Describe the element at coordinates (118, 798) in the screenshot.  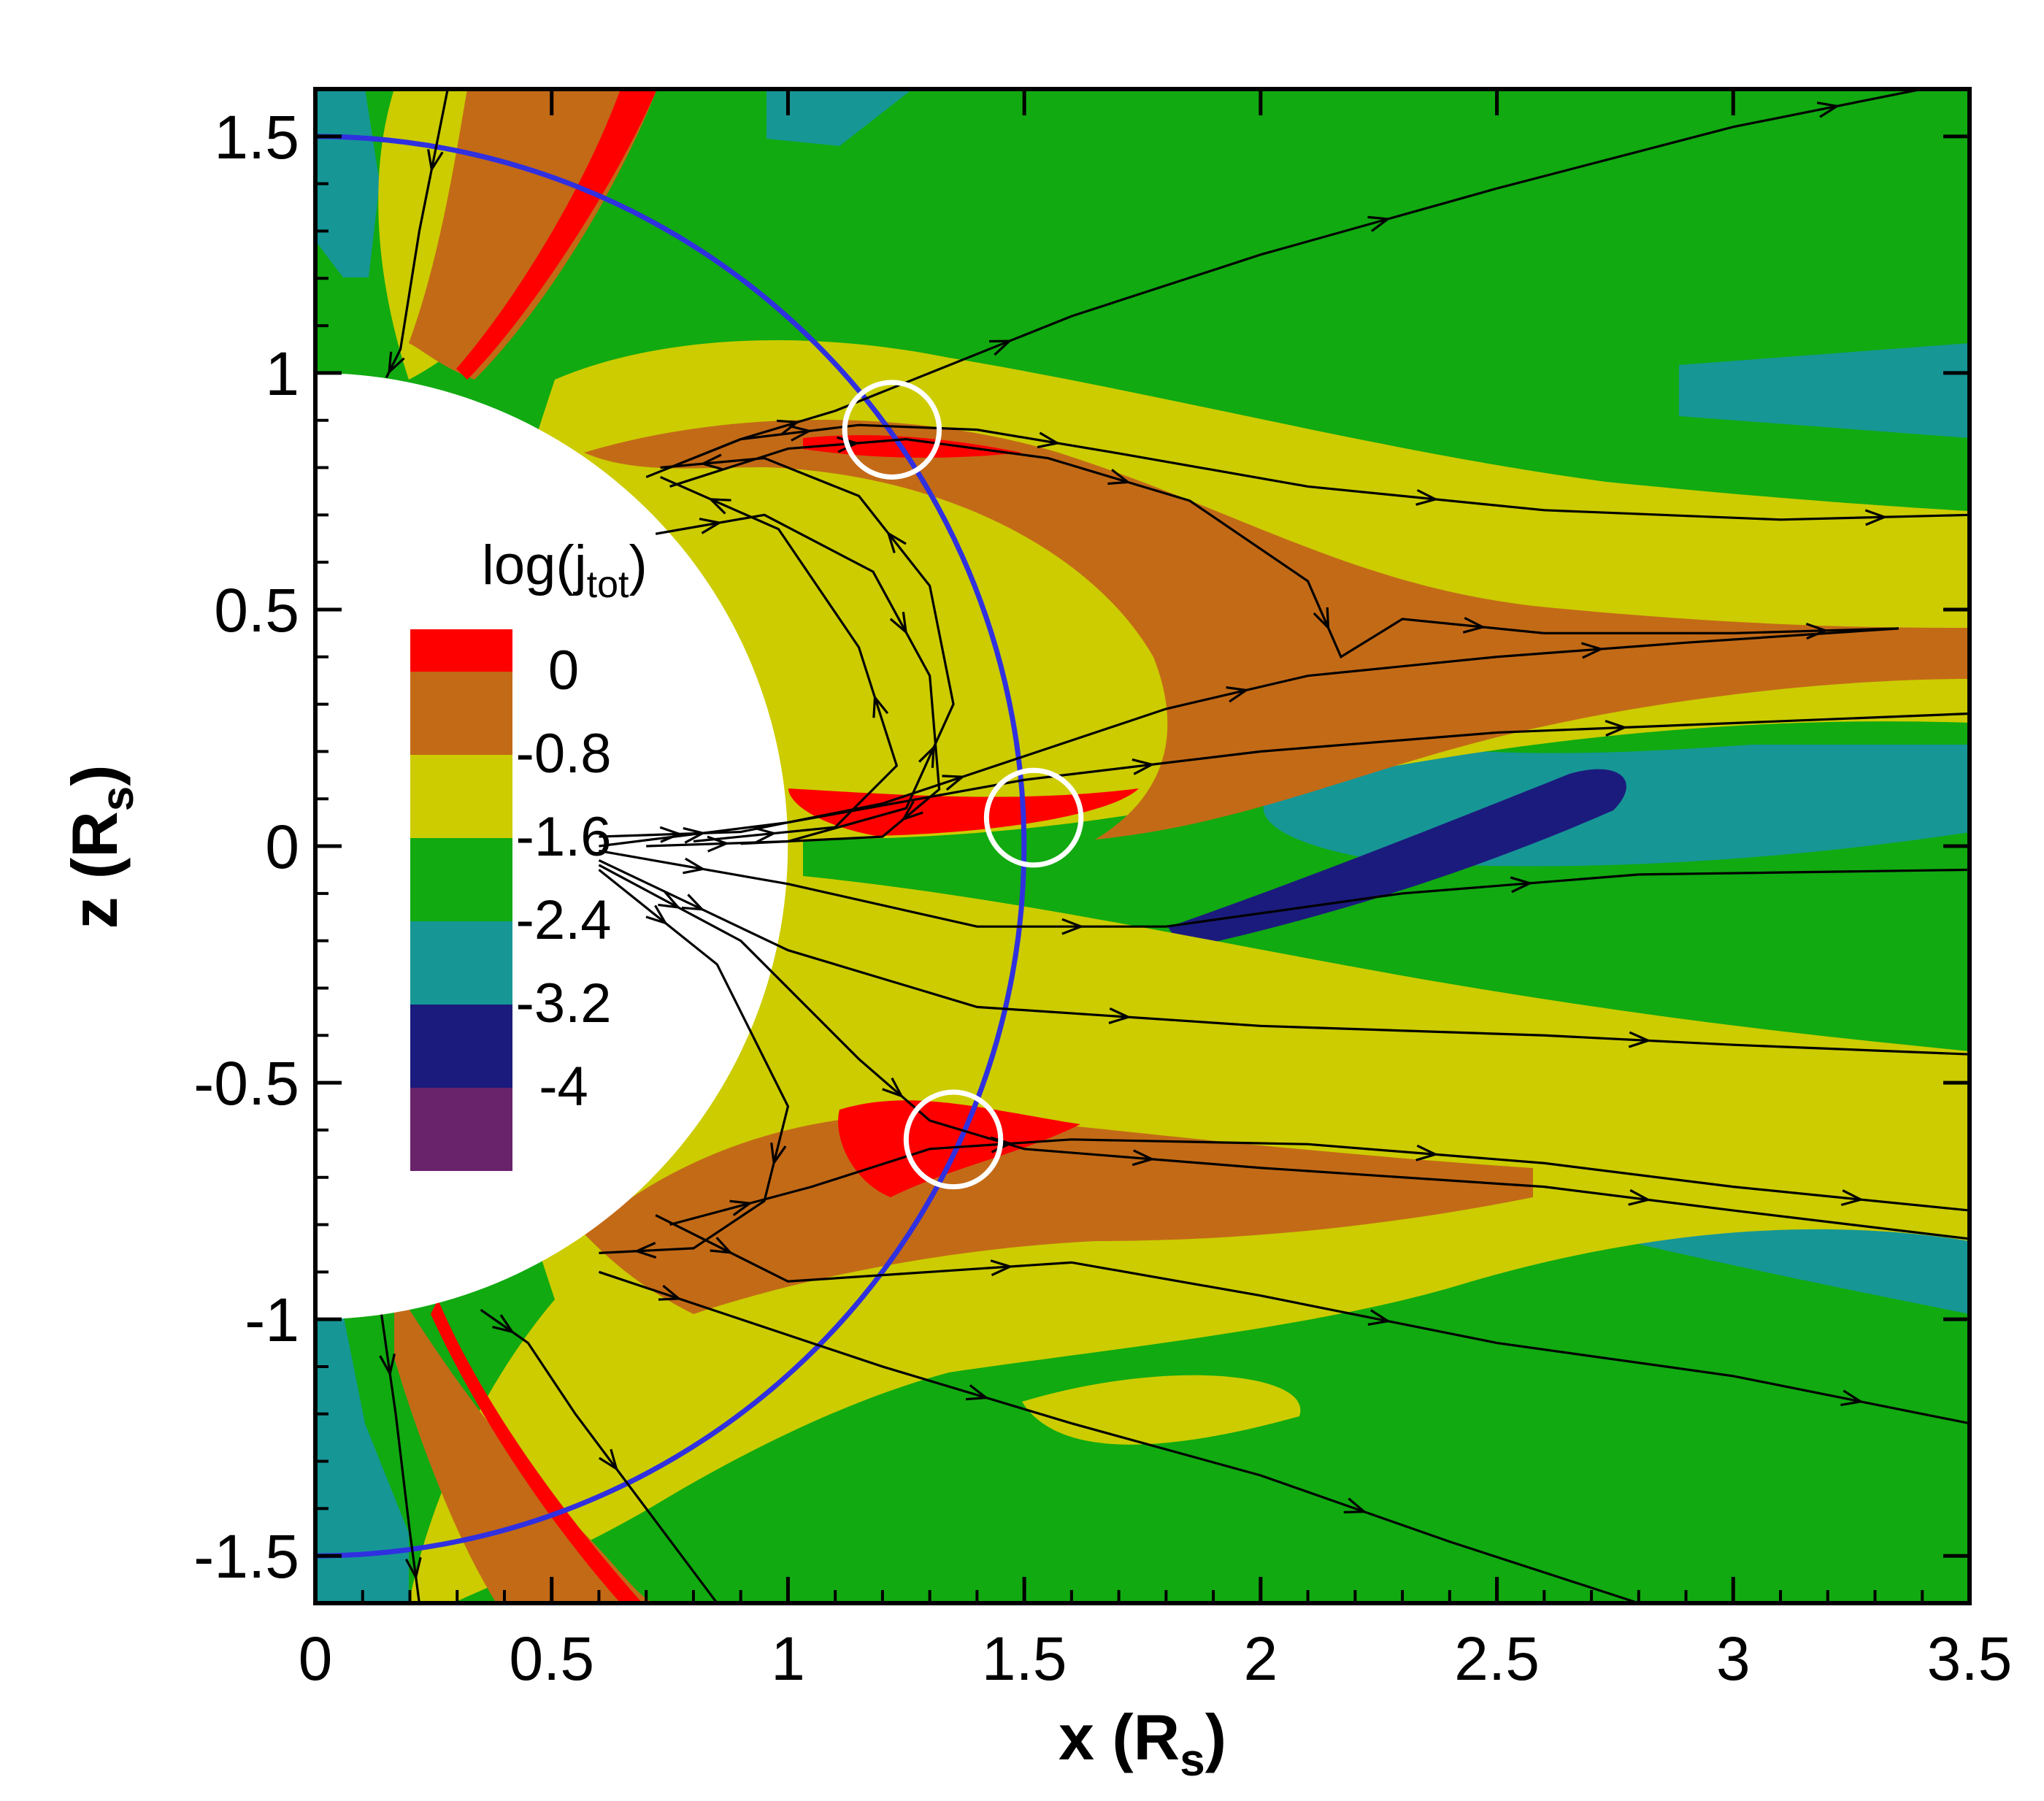
I see `y-axis-title-sub: s` at that location.